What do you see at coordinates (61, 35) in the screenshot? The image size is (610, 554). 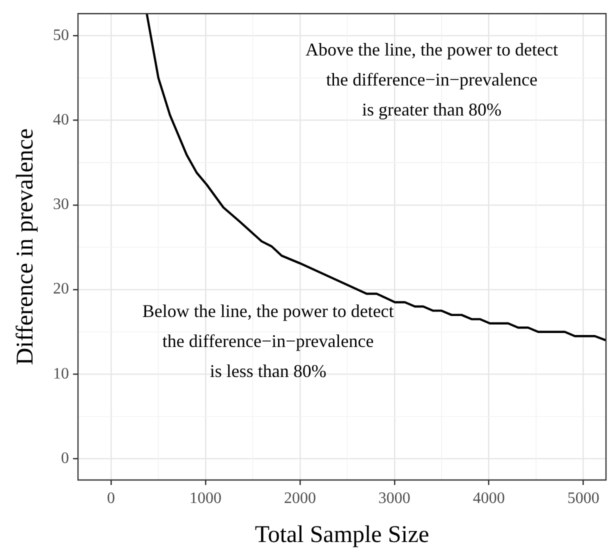 I see `y-tick-label: 50` at bounding box center [61, 35].